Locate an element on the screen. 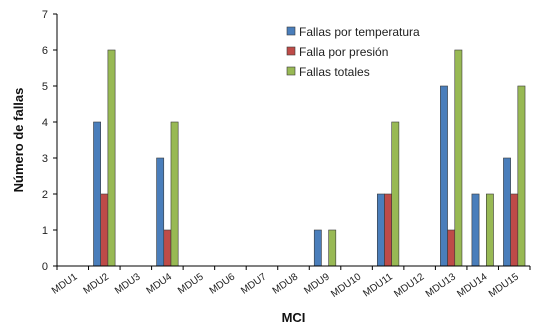  x-tick-label-mdu1: MDU1 is located at coordinates (65, 284).